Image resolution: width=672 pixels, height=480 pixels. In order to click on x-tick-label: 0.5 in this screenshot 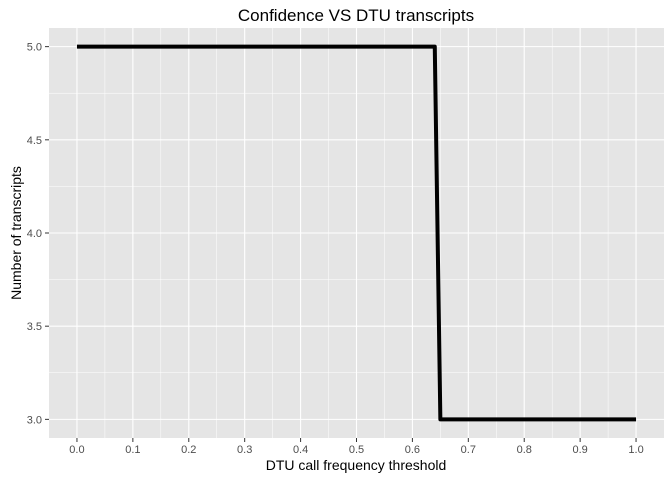, I will do `click(356, 450)`.